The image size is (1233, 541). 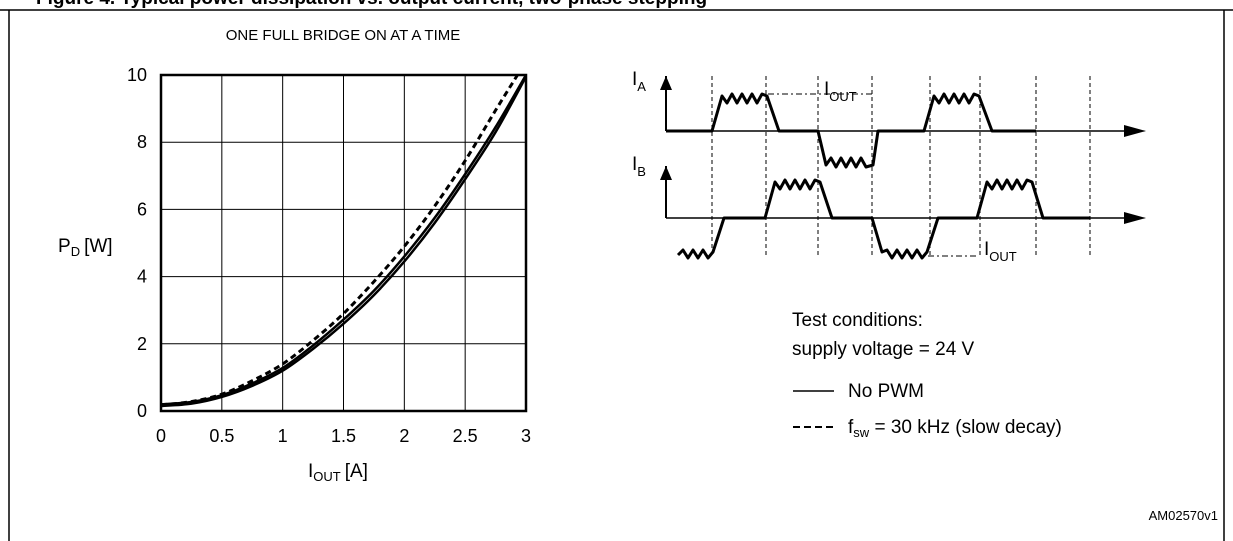 I want to click on supply-voltage-label: supply voltage = 24 V, so click(x=883, y=349).